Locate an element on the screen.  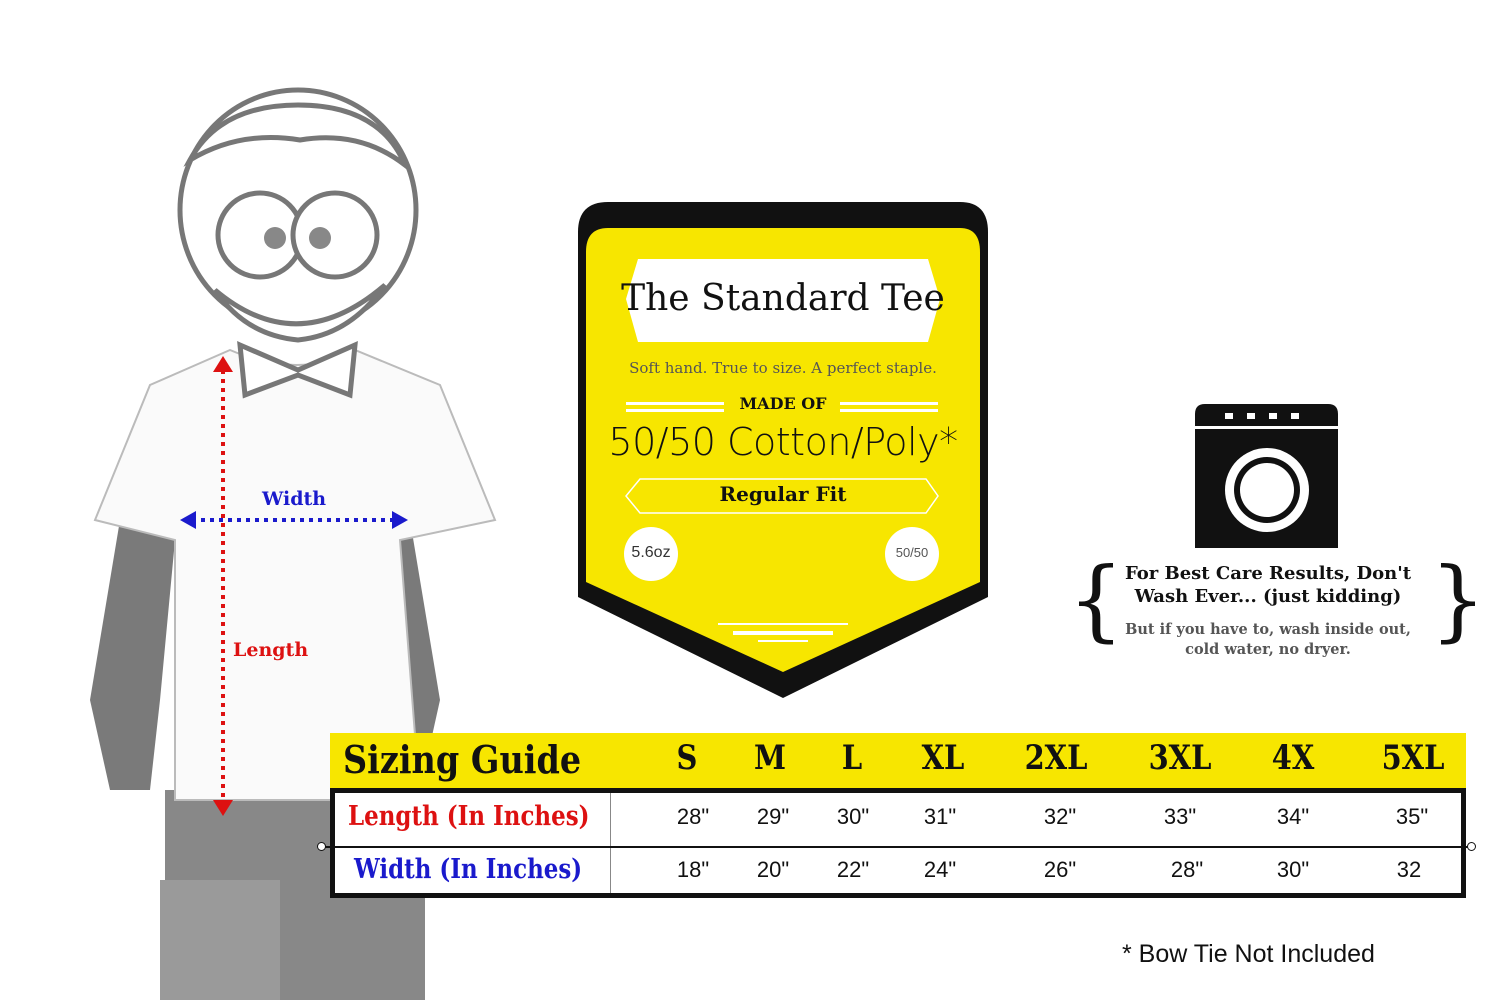
width-value: 24" is located at coordinates (940, 869).